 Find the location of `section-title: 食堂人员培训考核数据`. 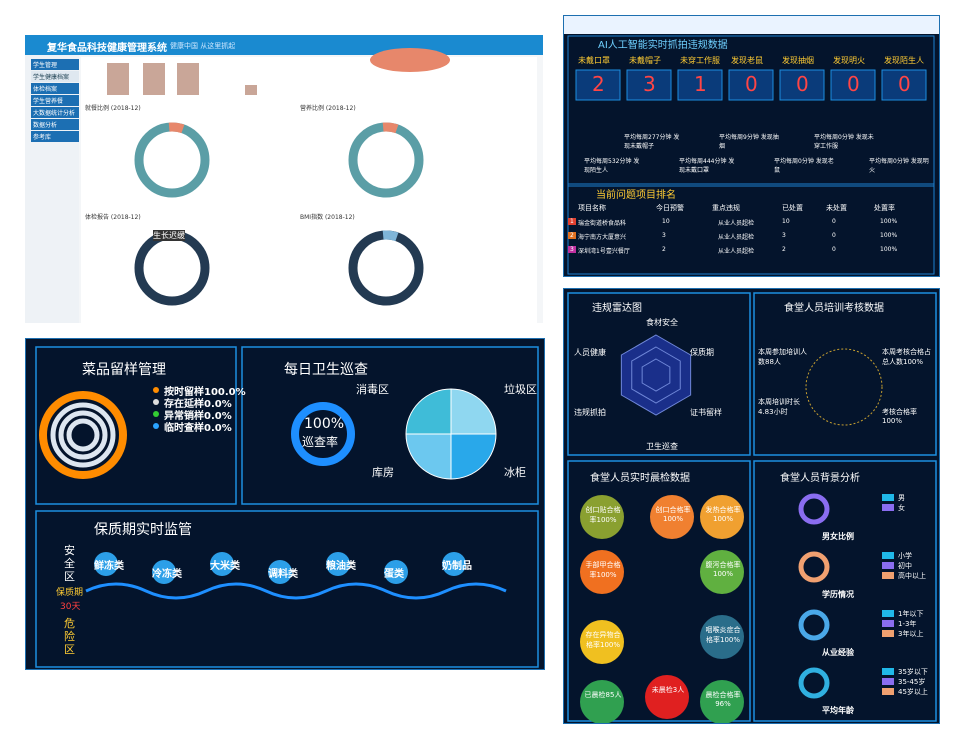

section-title: 食堂人员培训考核数据 is located at coordinates (834, 308).